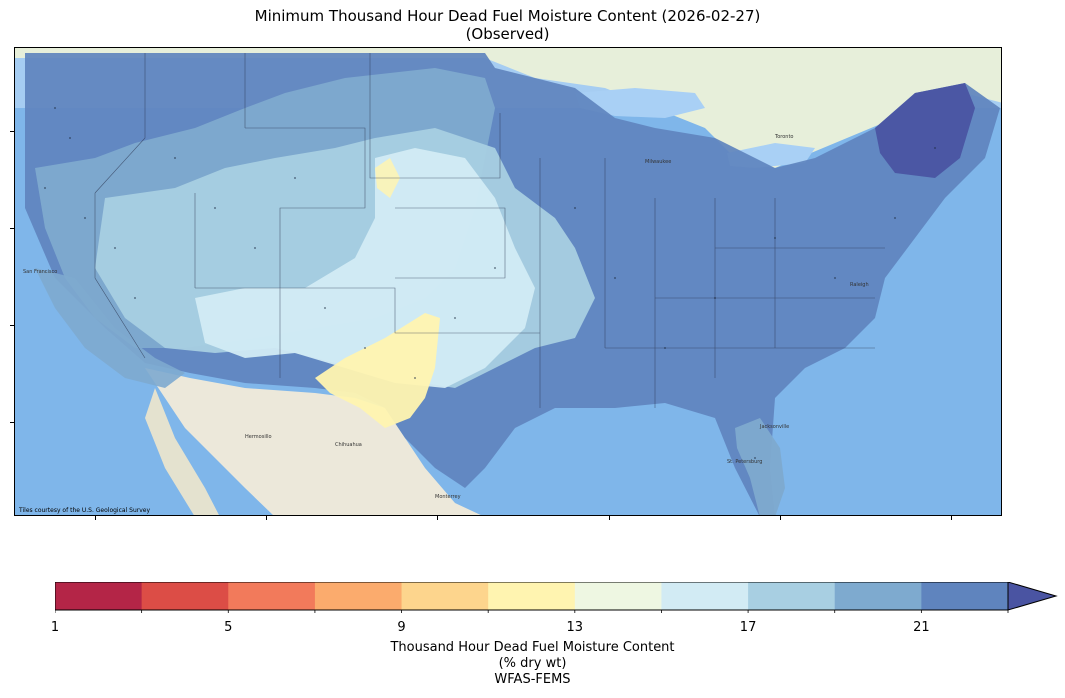 Image resolution: width=1065 pixels, height=698 pixels. Describe the element at coordinates (532, 647) in the screenshot. I see `colorbar-label-line-1: Thousand Hour Dead Fuel Moisture Content` at that location.